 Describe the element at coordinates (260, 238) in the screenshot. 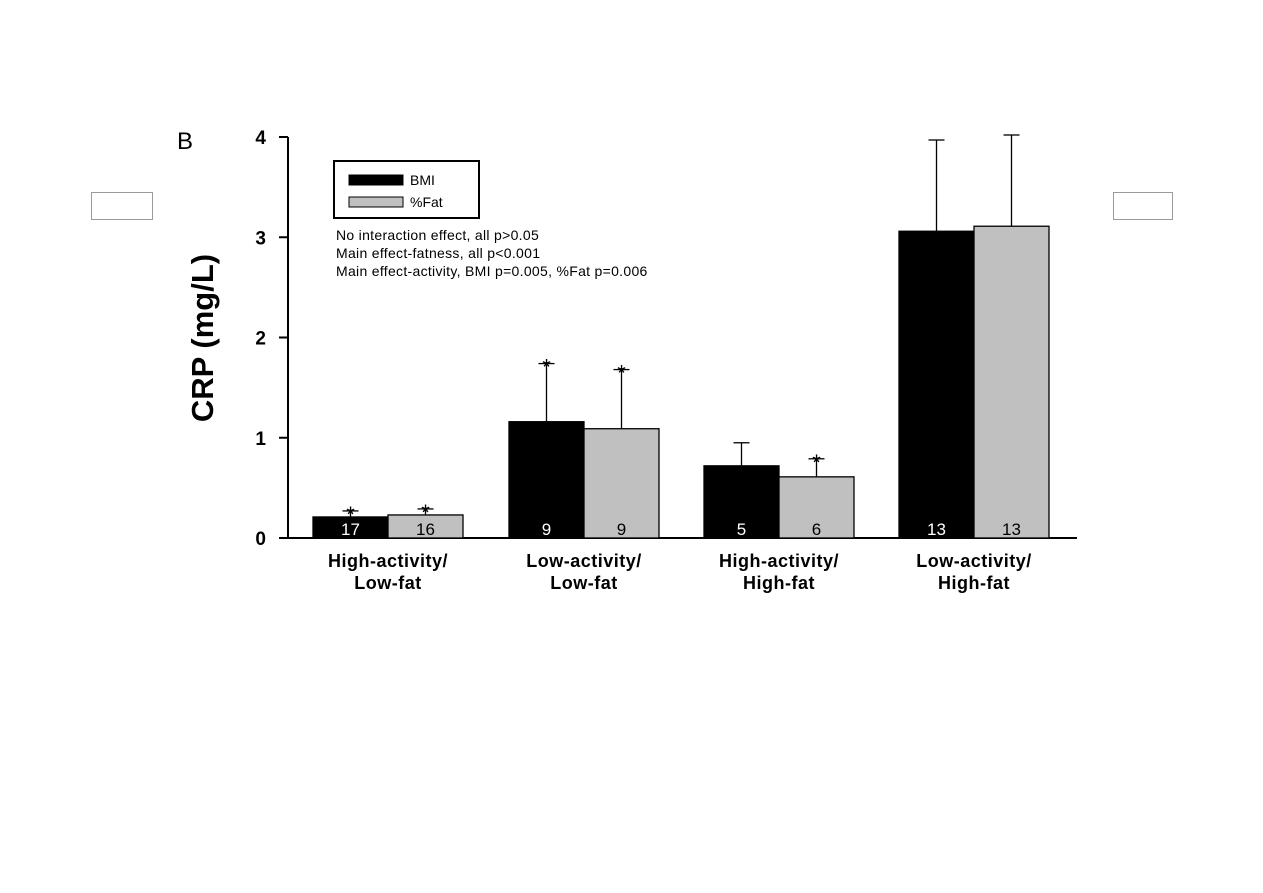

I see `y-tick-label: 3` at that location.